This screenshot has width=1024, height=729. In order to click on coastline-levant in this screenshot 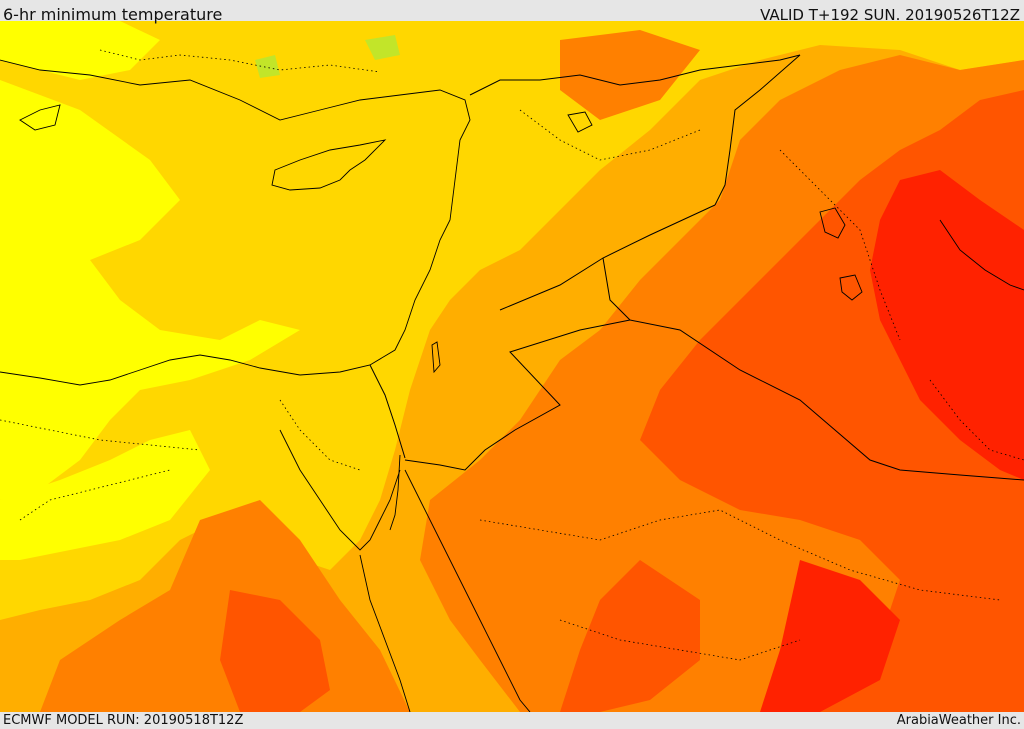, I will do `click(377, 277)`.